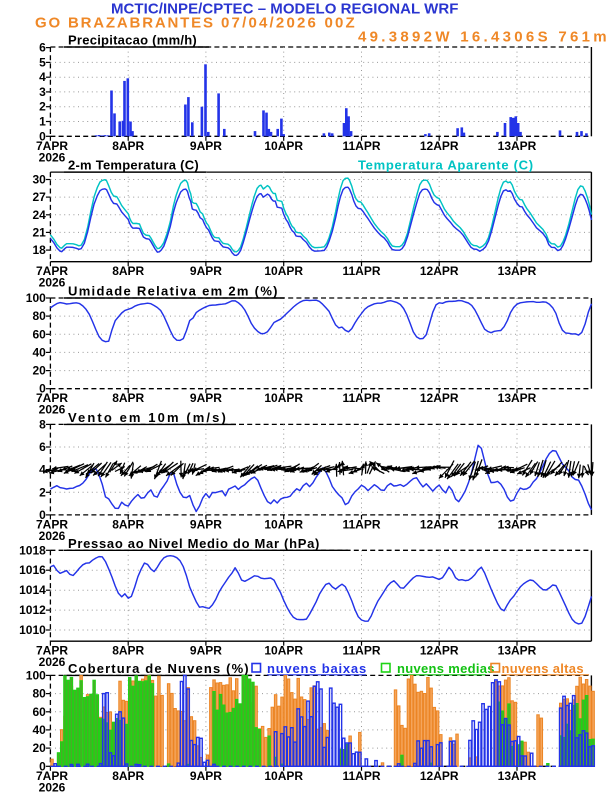 Image resolution: width=612 pixels, height=792 pixels. Describe the element at coordinates (42, 62) in the screenshot. I see `svg-text: 5` at that location.